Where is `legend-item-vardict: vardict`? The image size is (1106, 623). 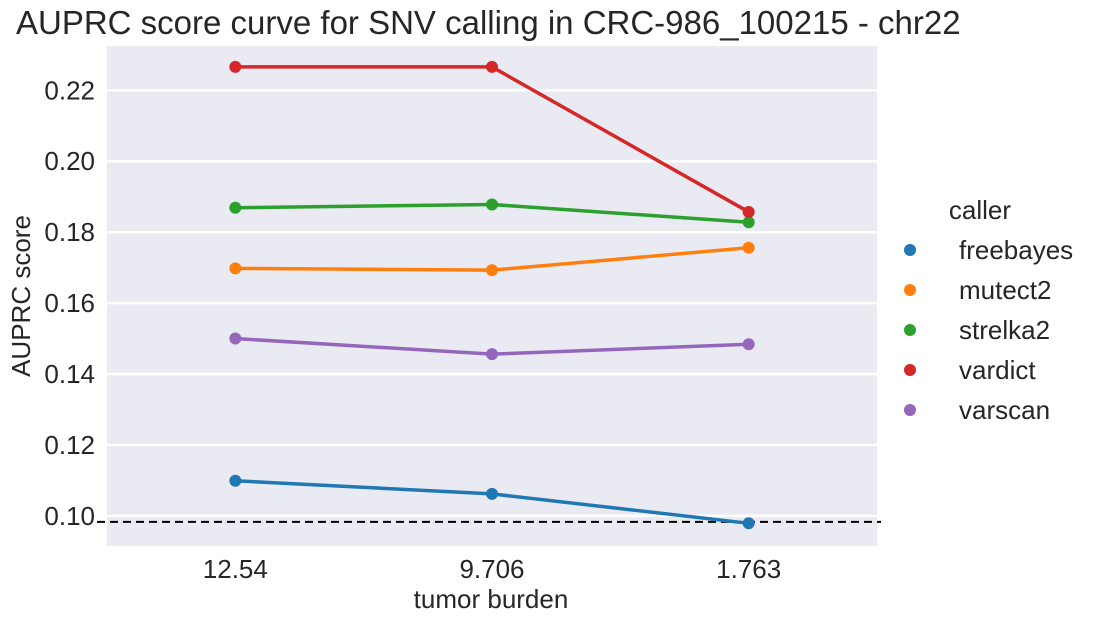
legend-item-vardict: vardict is located at coordinates (970, 370).